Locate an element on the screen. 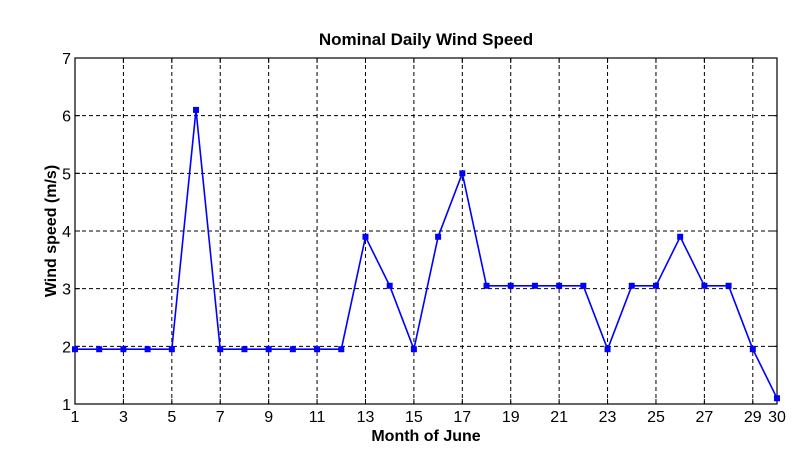 The width and height of the screenshot is (805, 459). x-tick-label: 17 is located at coordinates (462, 417).